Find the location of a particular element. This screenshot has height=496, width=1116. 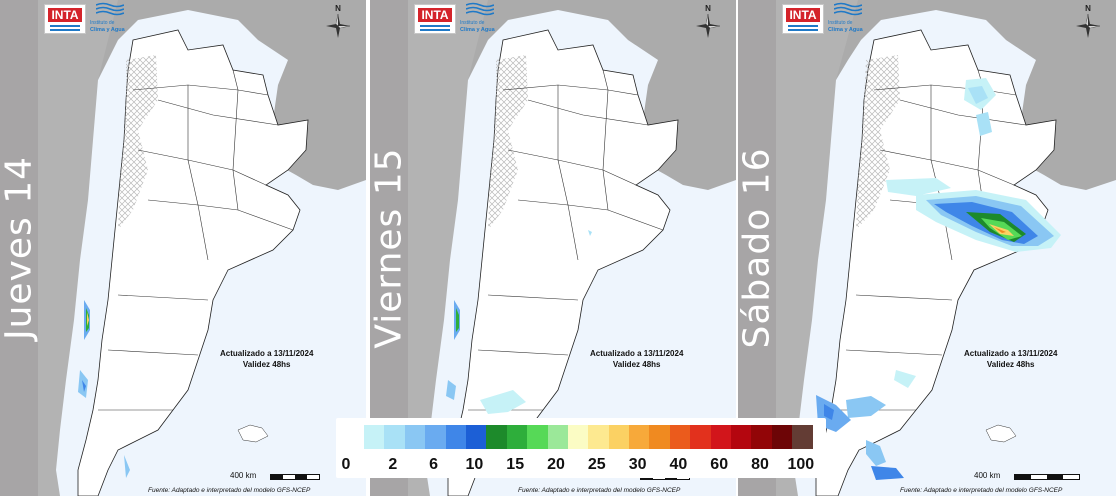

day-sidebar: Jueves 14 is located at coordinates (20, 248).